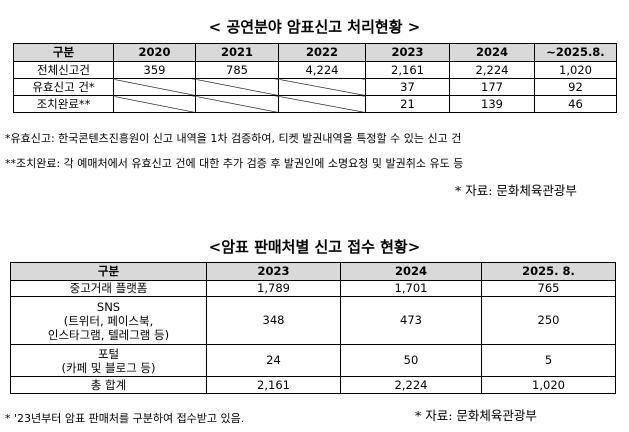  What do you see at coordinates (492, 87) in the screenshot?
I see `table-cell: 177` at bounding box center [492, 87].